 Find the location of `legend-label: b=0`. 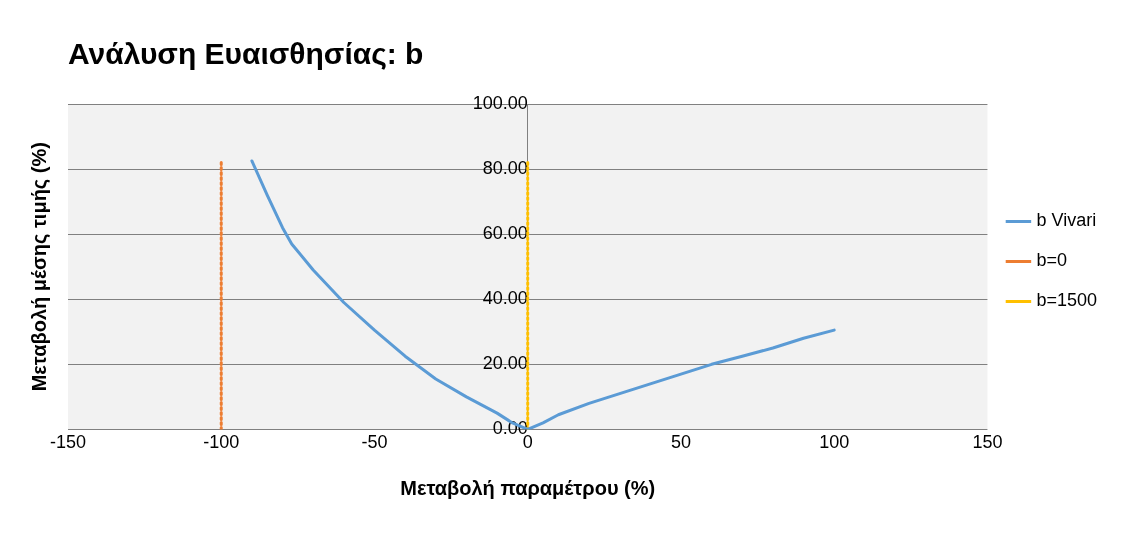

legend-label: b=0 is located at coordinates (1051, 260).